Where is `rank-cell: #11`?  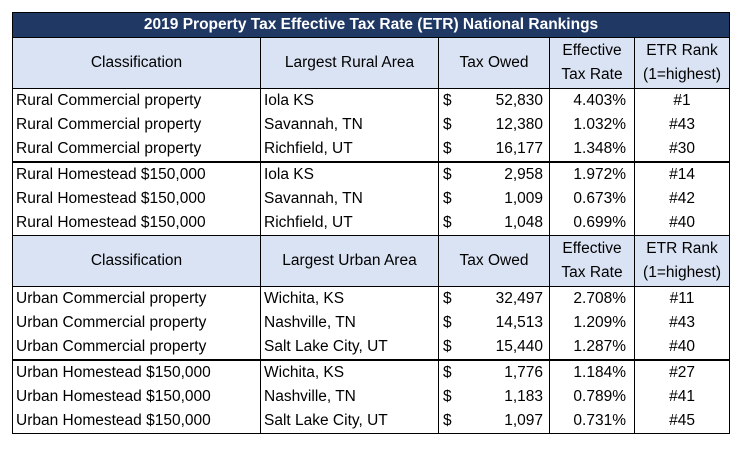 rank-cell: #11 is located at coordinates (682, 298).